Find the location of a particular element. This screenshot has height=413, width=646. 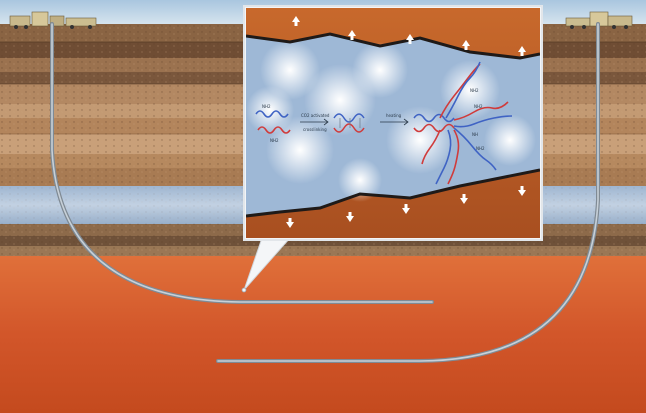

rig-left-icon is located at coordinates (53, 20).